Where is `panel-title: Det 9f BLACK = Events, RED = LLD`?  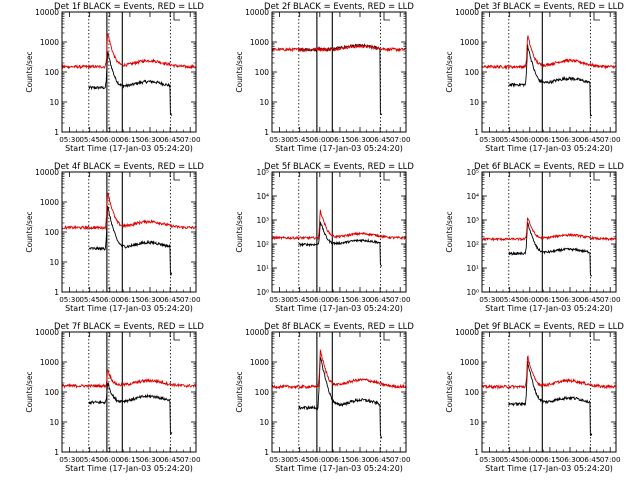 panel-title: Det 9f BLACK = Events, RED = LLD is located at coordinates (549, 327).